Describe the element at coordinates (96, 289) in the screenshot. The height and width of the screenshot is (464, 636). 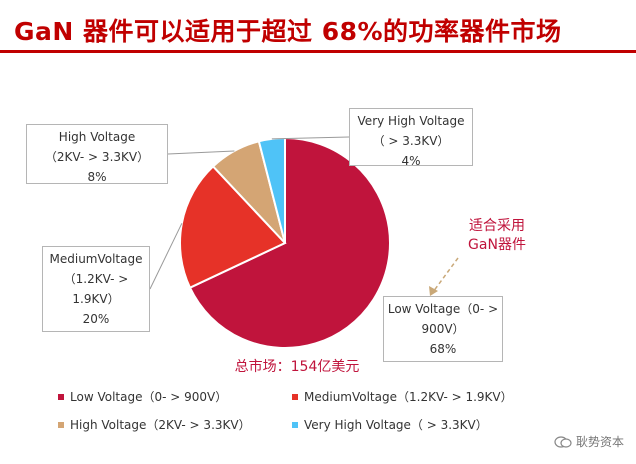
I see `callout-medium-voltage: MediumVoltage （1.2KV- > 1.9KV） 20%` at that location.